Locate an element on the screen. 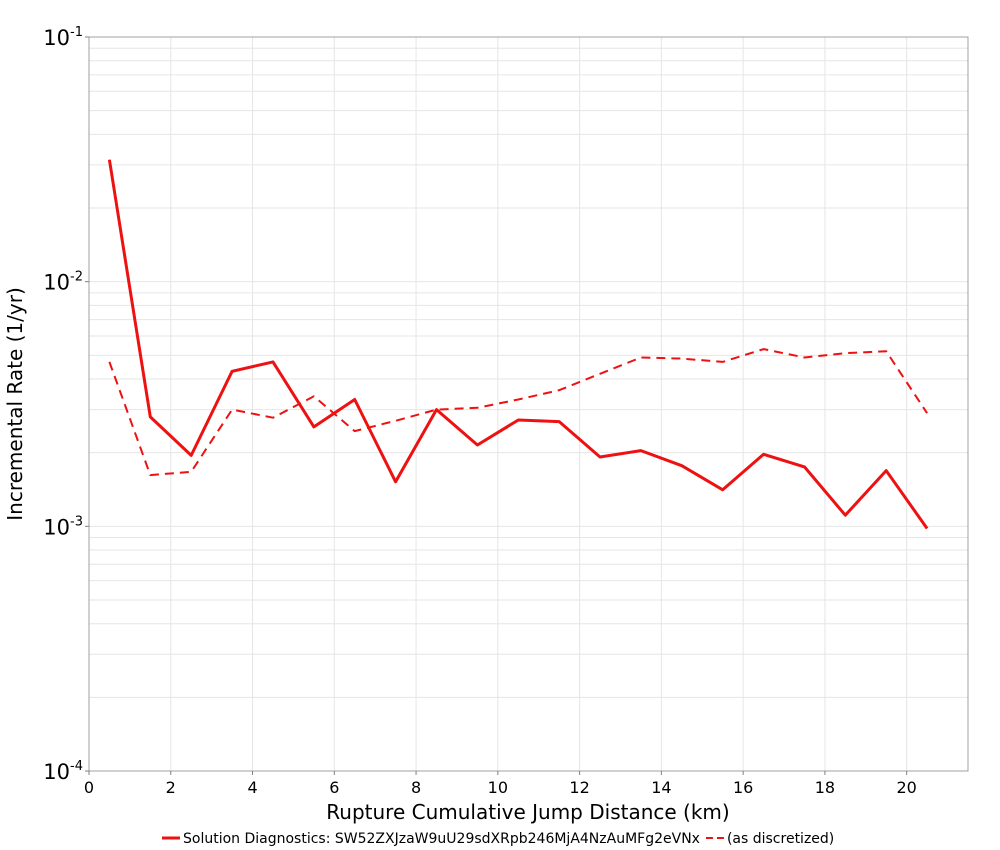 The height and width of the screenshot is (850, 1000). x-tick-label: 6 is located at coordinates (334, 787).